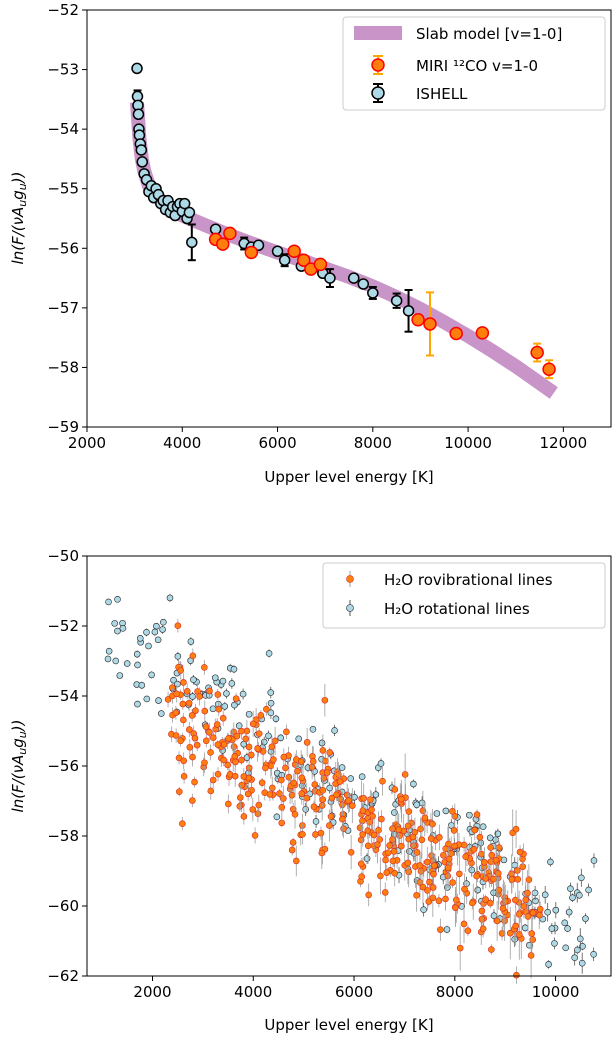 The width and height of the screenshot is (615, 1042). What do you see at coordinates (63, 308) in the screenshot?
I see `y-tick-label: −57` at bounding box center [63, 308].